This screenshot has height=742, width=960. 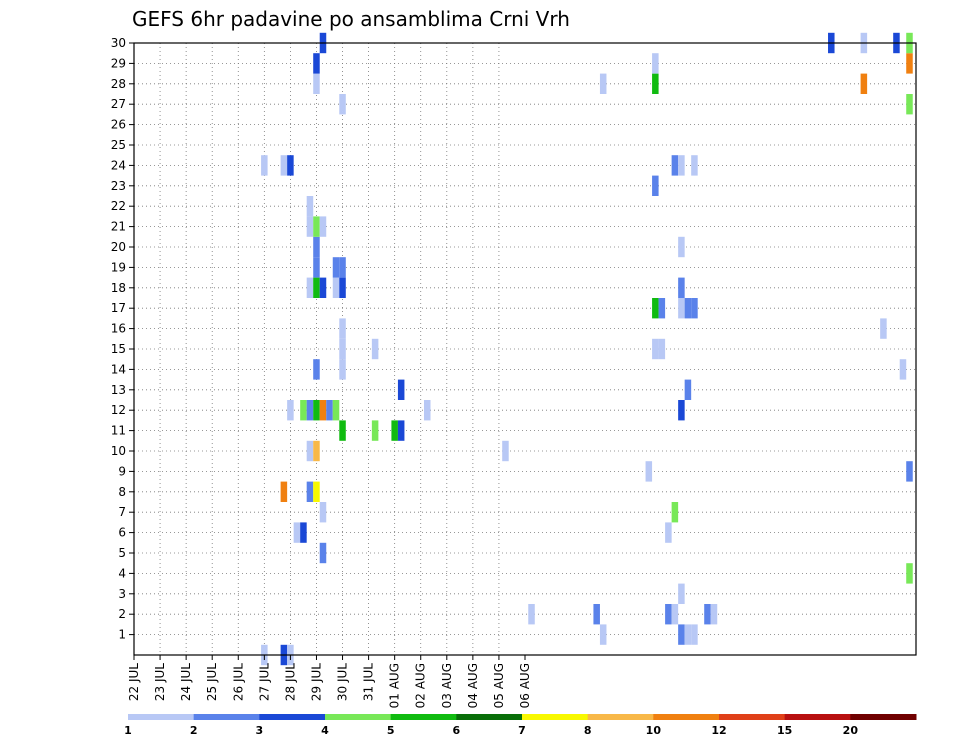 I want to click on y-tick-label: 28, so click(x=118, y=84).